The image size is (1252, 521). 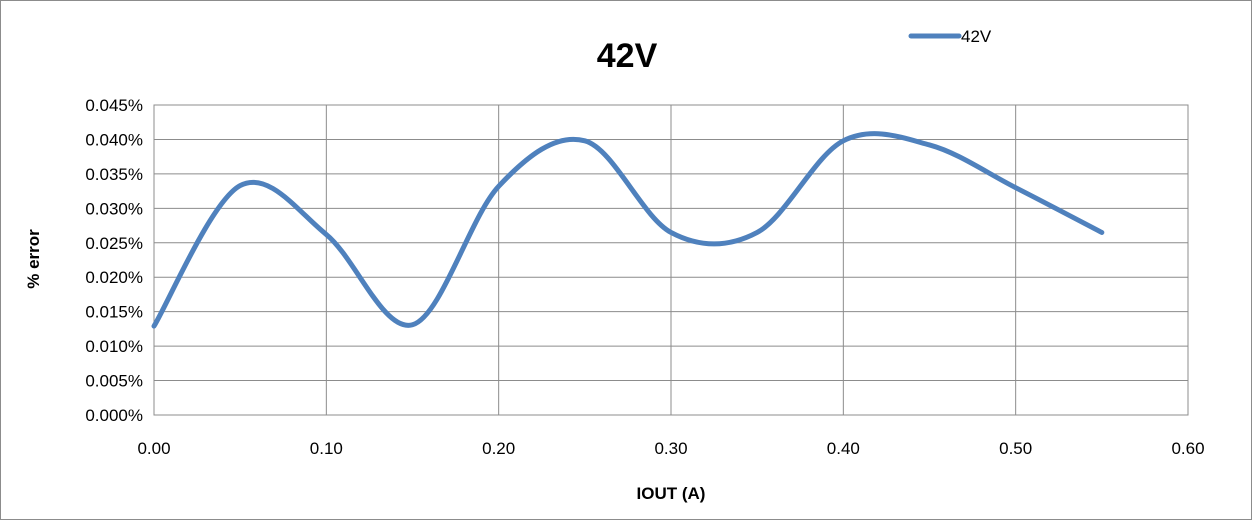 I want to click on y-tick-label: 0.035%, so click(x=114, y=174).